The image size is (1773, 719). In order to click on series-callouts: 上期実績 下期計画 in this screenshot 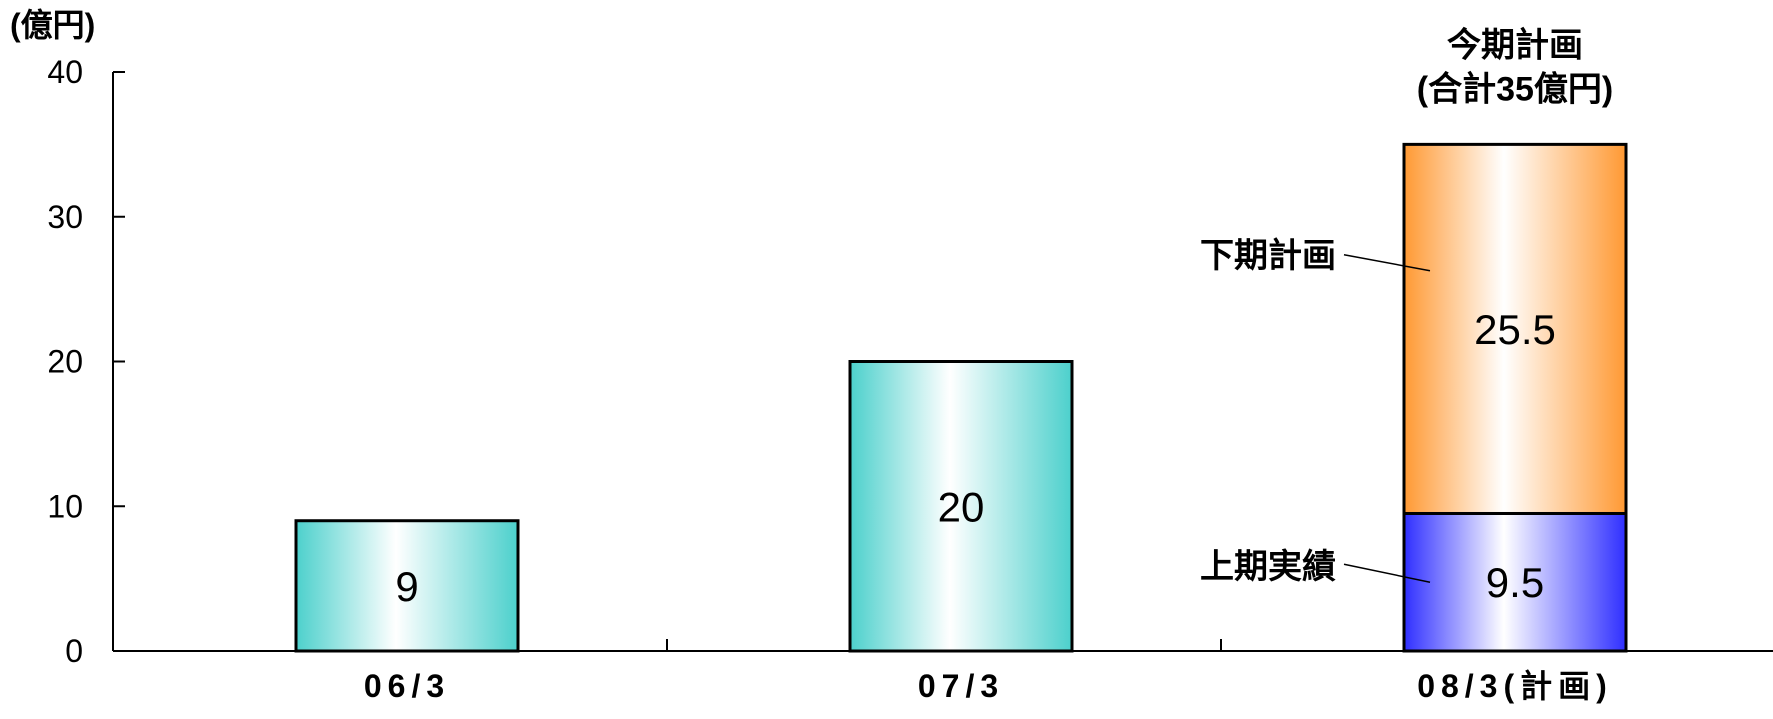, I will do `click(1315, 411)`.